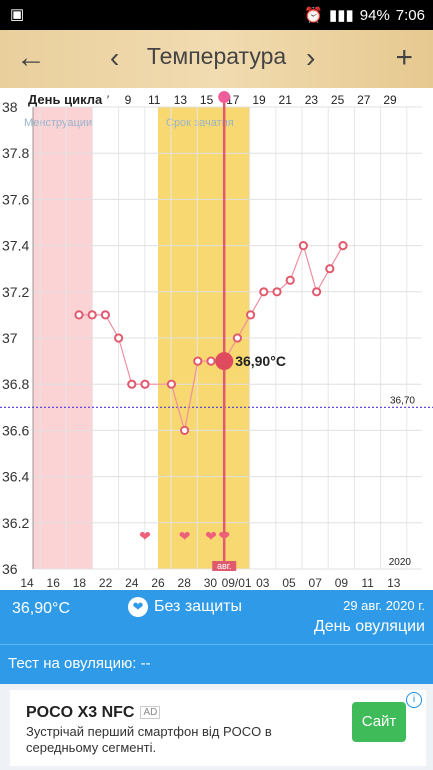 This screenshot has width=433, height=770. I want to click on cycle-day-tick: 27, so click(364, 100).